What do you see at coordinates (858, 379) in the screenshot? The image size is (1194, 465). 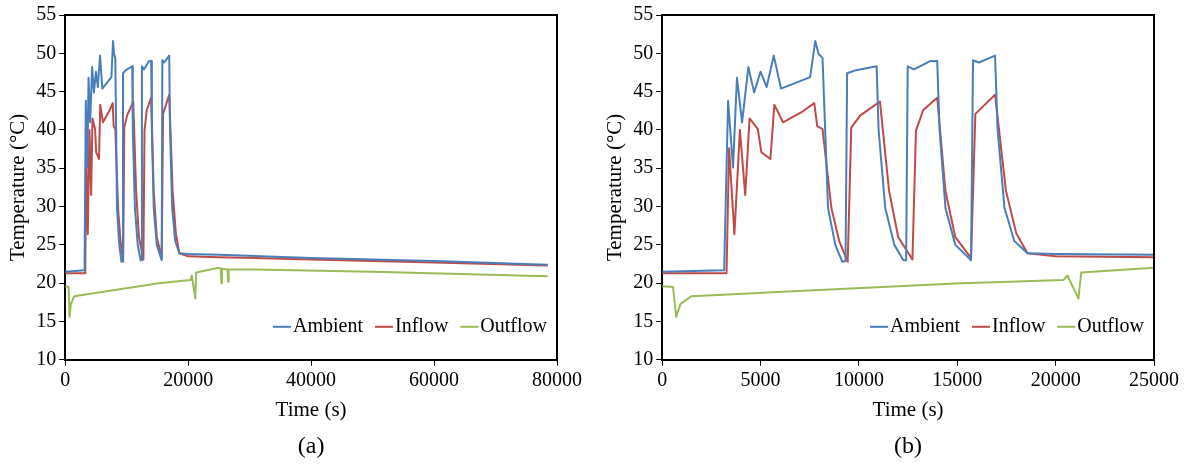 I see `x-tick-label: 10000` at bounding box center [858, 379].